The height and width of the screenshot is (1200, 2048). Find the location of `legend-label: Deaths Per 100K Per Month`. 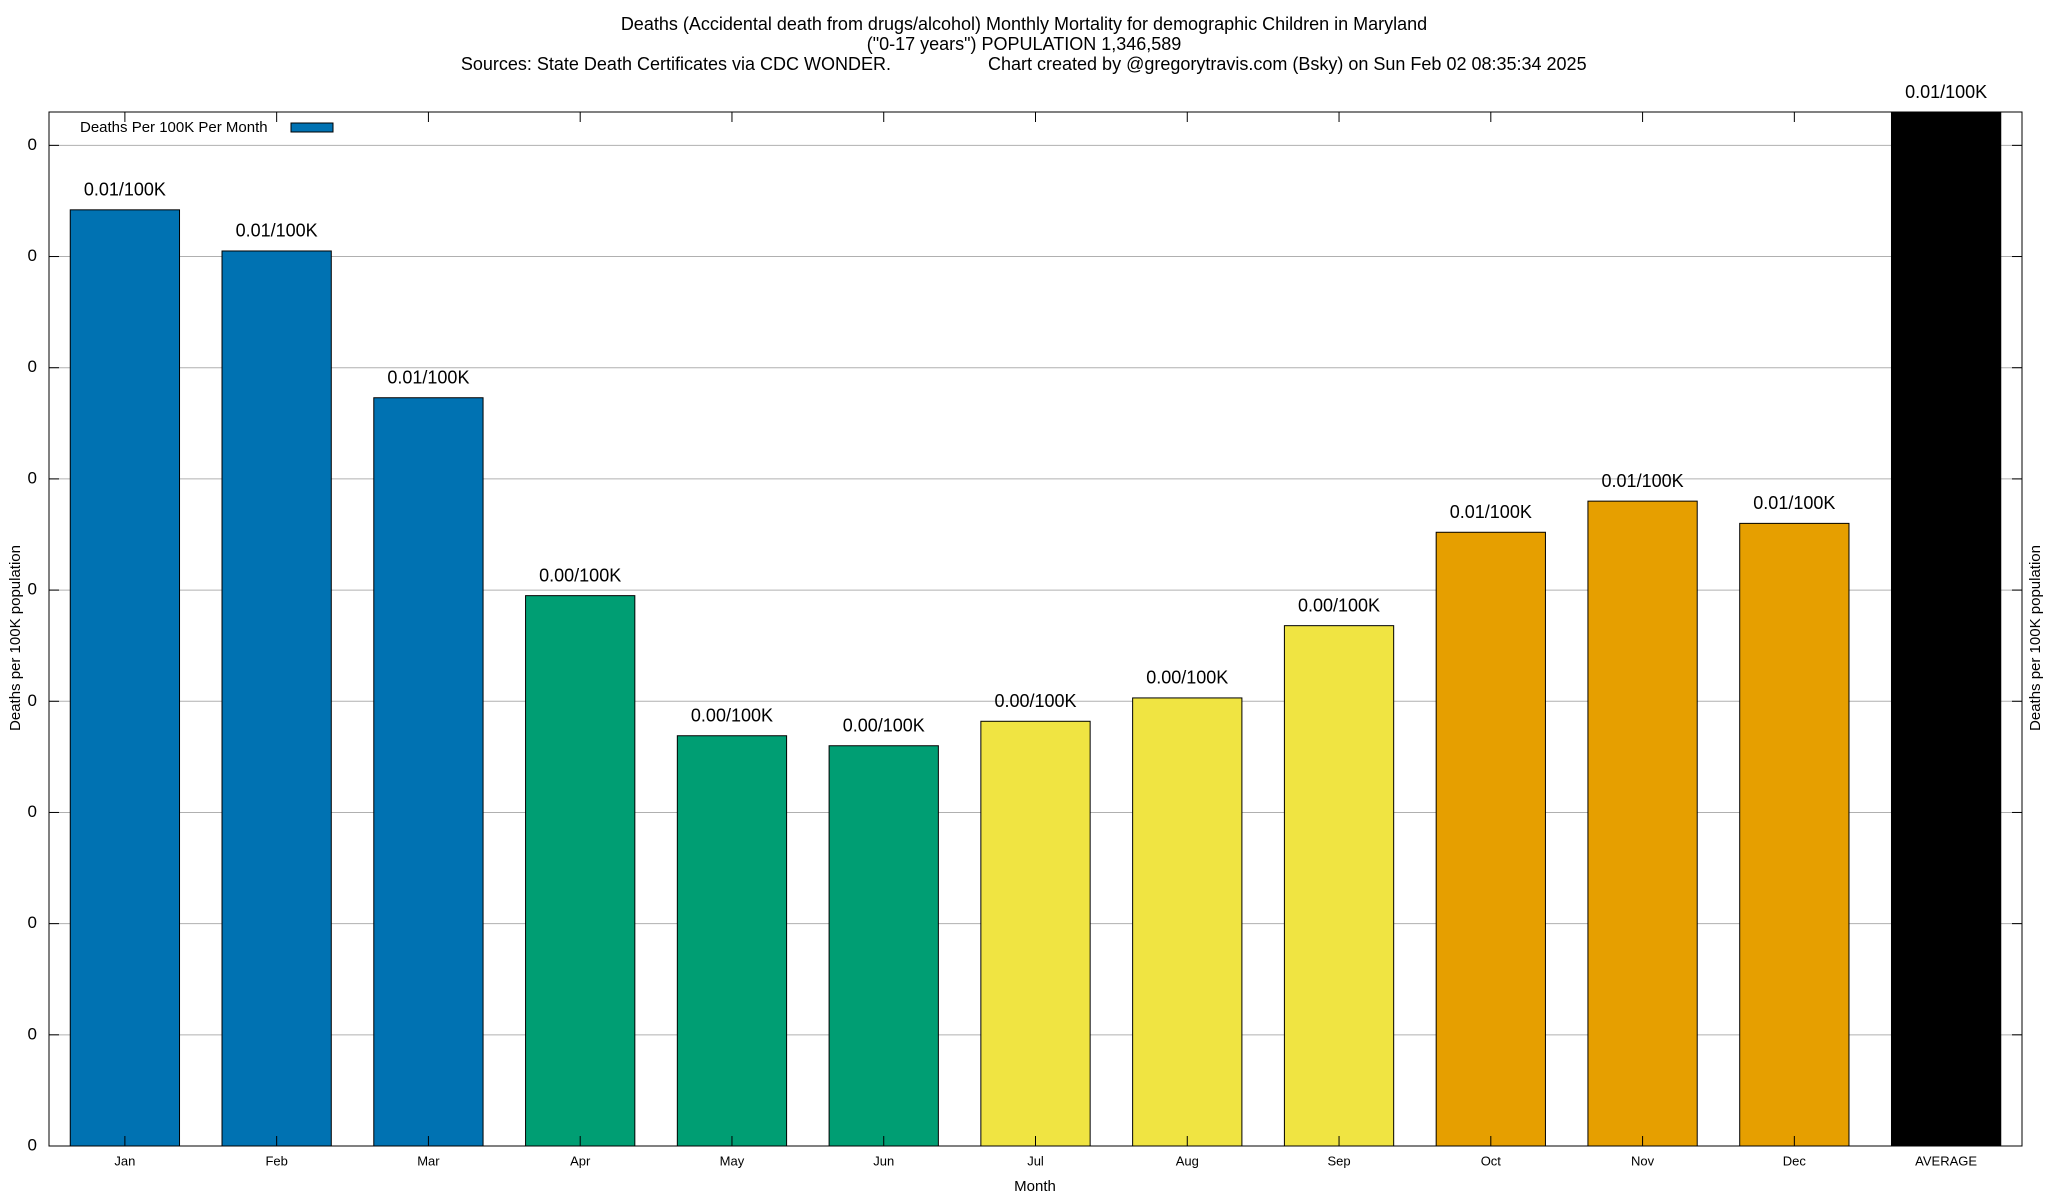

legend-label: Deaths Per 100K Per Month is located at coordinates (174, 127).